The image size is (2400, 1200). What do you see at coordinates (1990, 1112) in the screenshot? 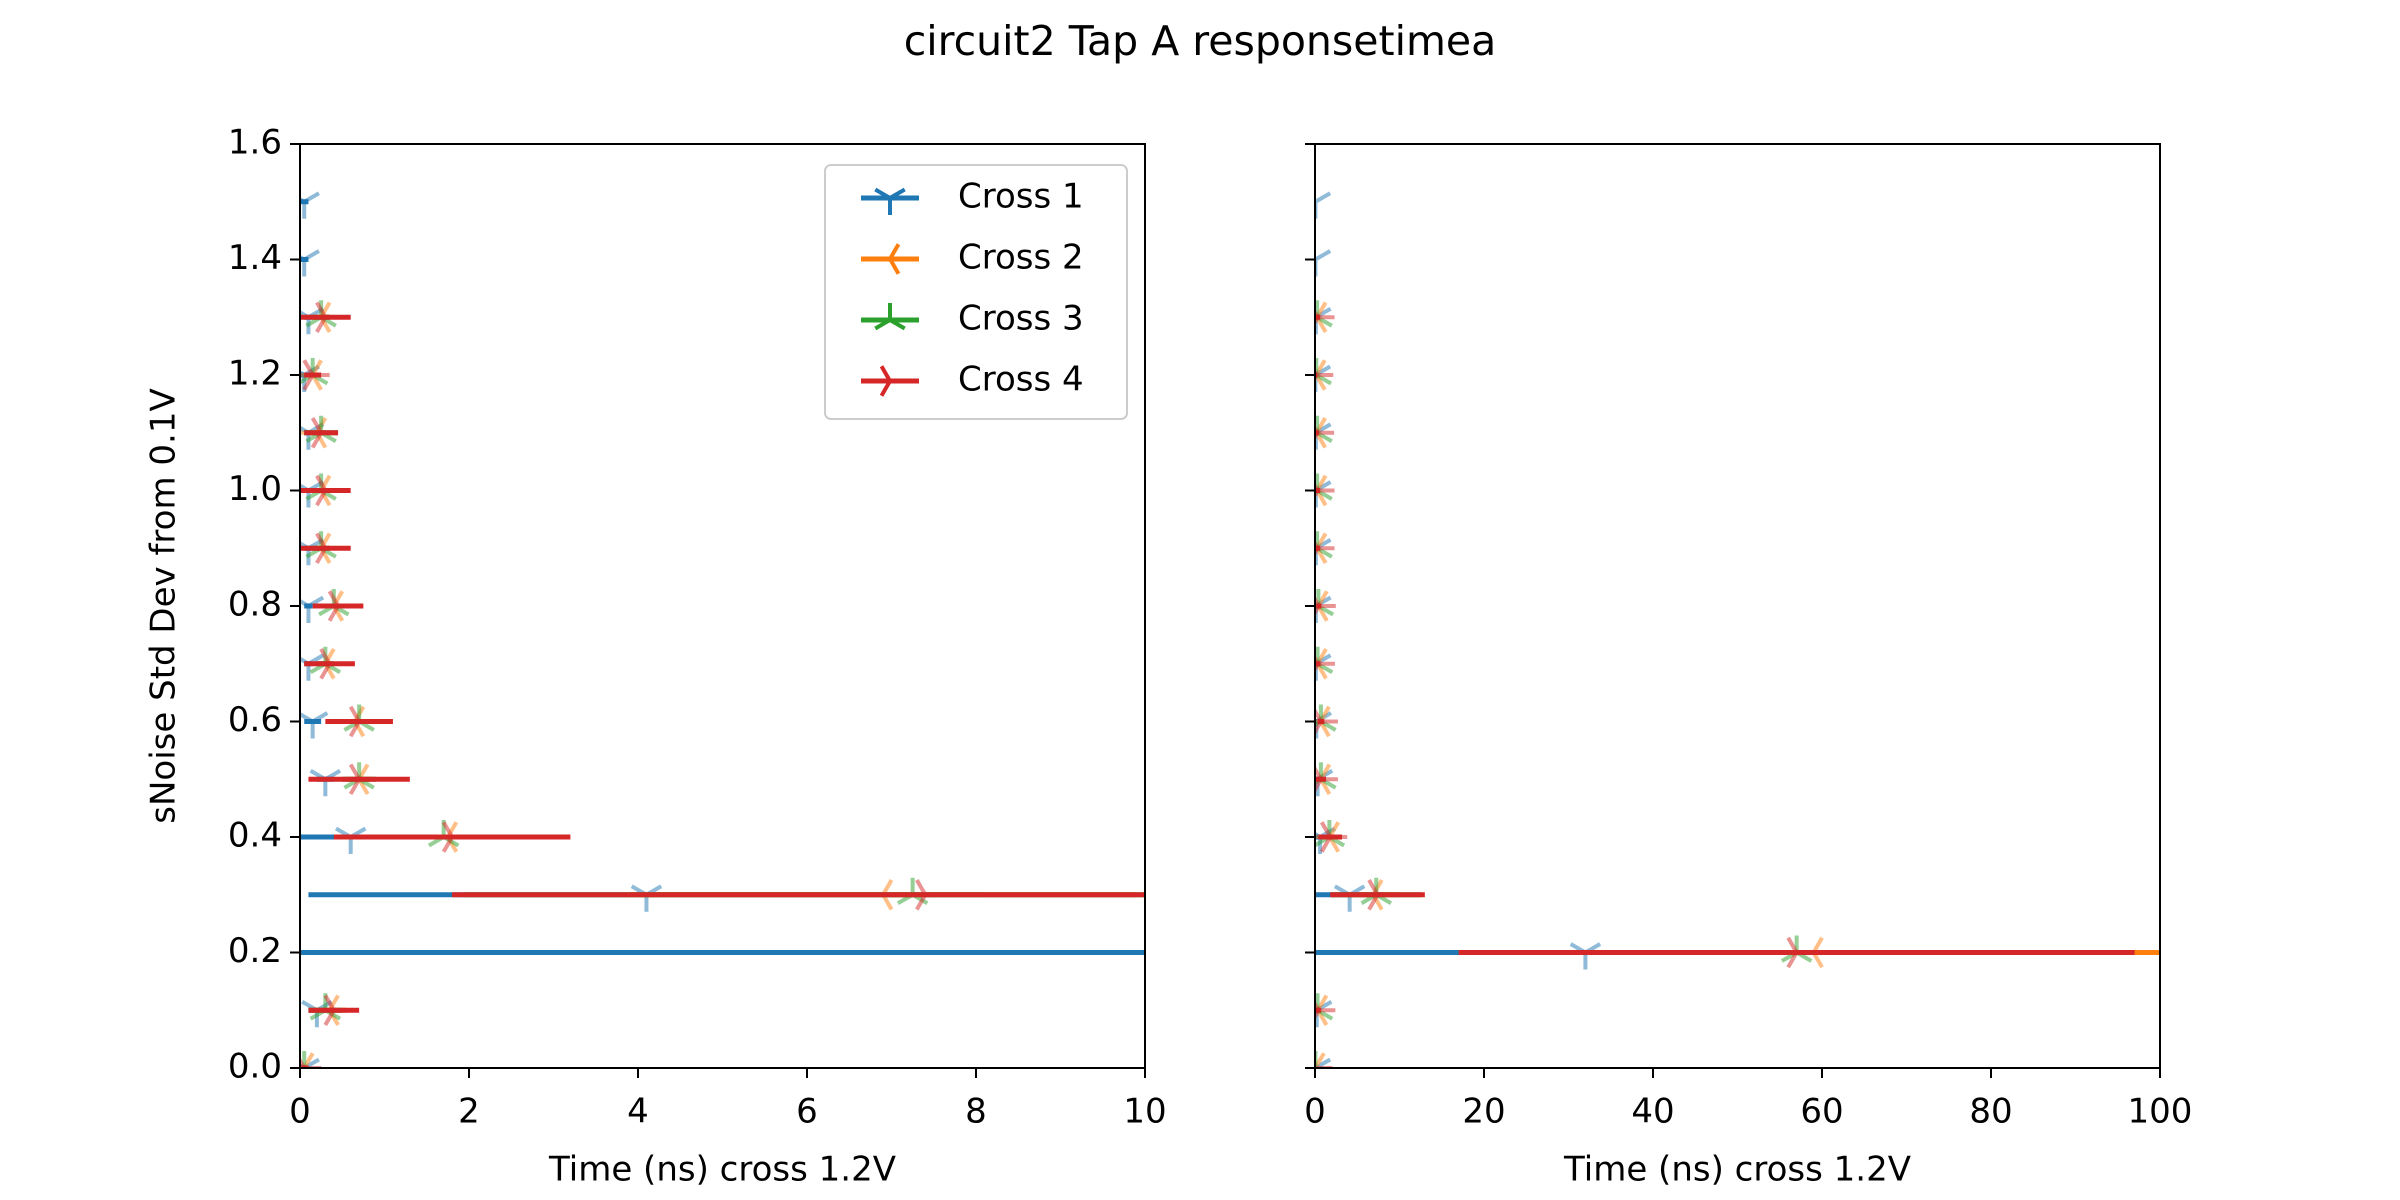
I see `x-tick-label: 80` at bounding box center [1990, 1112].